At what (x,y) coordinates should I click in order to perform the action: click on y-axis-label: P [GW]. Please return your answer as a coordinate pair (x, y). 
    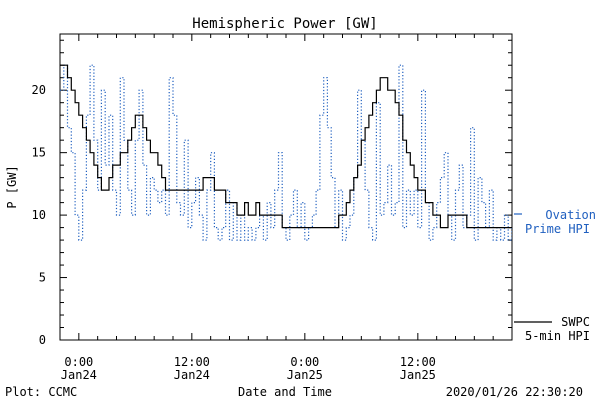
    Looking at the image, I should click on (12, 186).